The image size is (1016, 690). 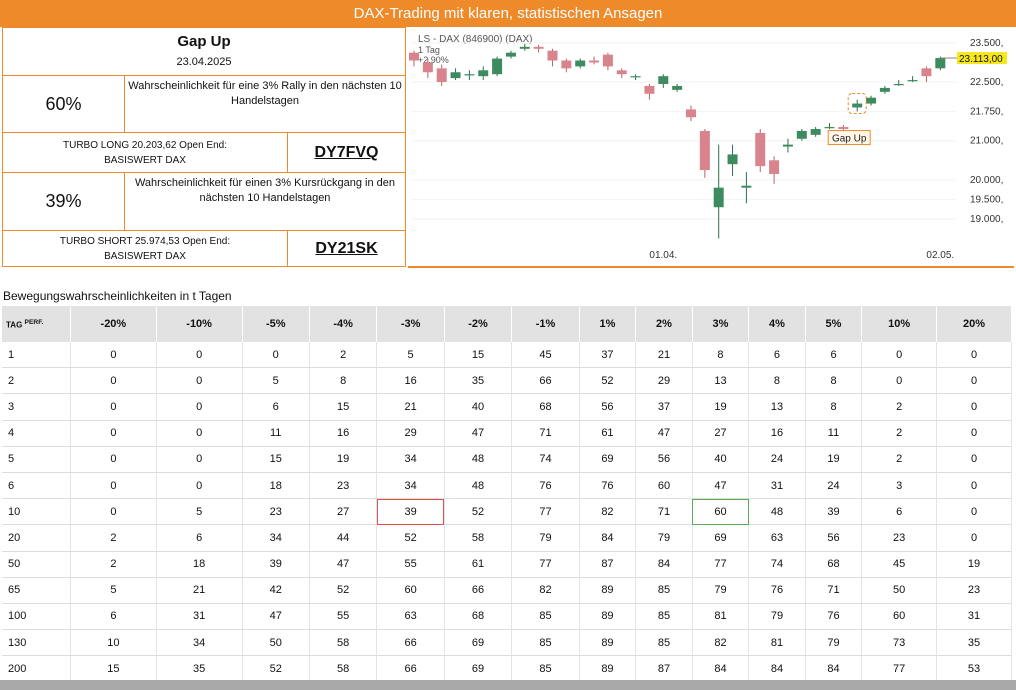 I want to click on table-cell: 23, so click(x=343, y=486).